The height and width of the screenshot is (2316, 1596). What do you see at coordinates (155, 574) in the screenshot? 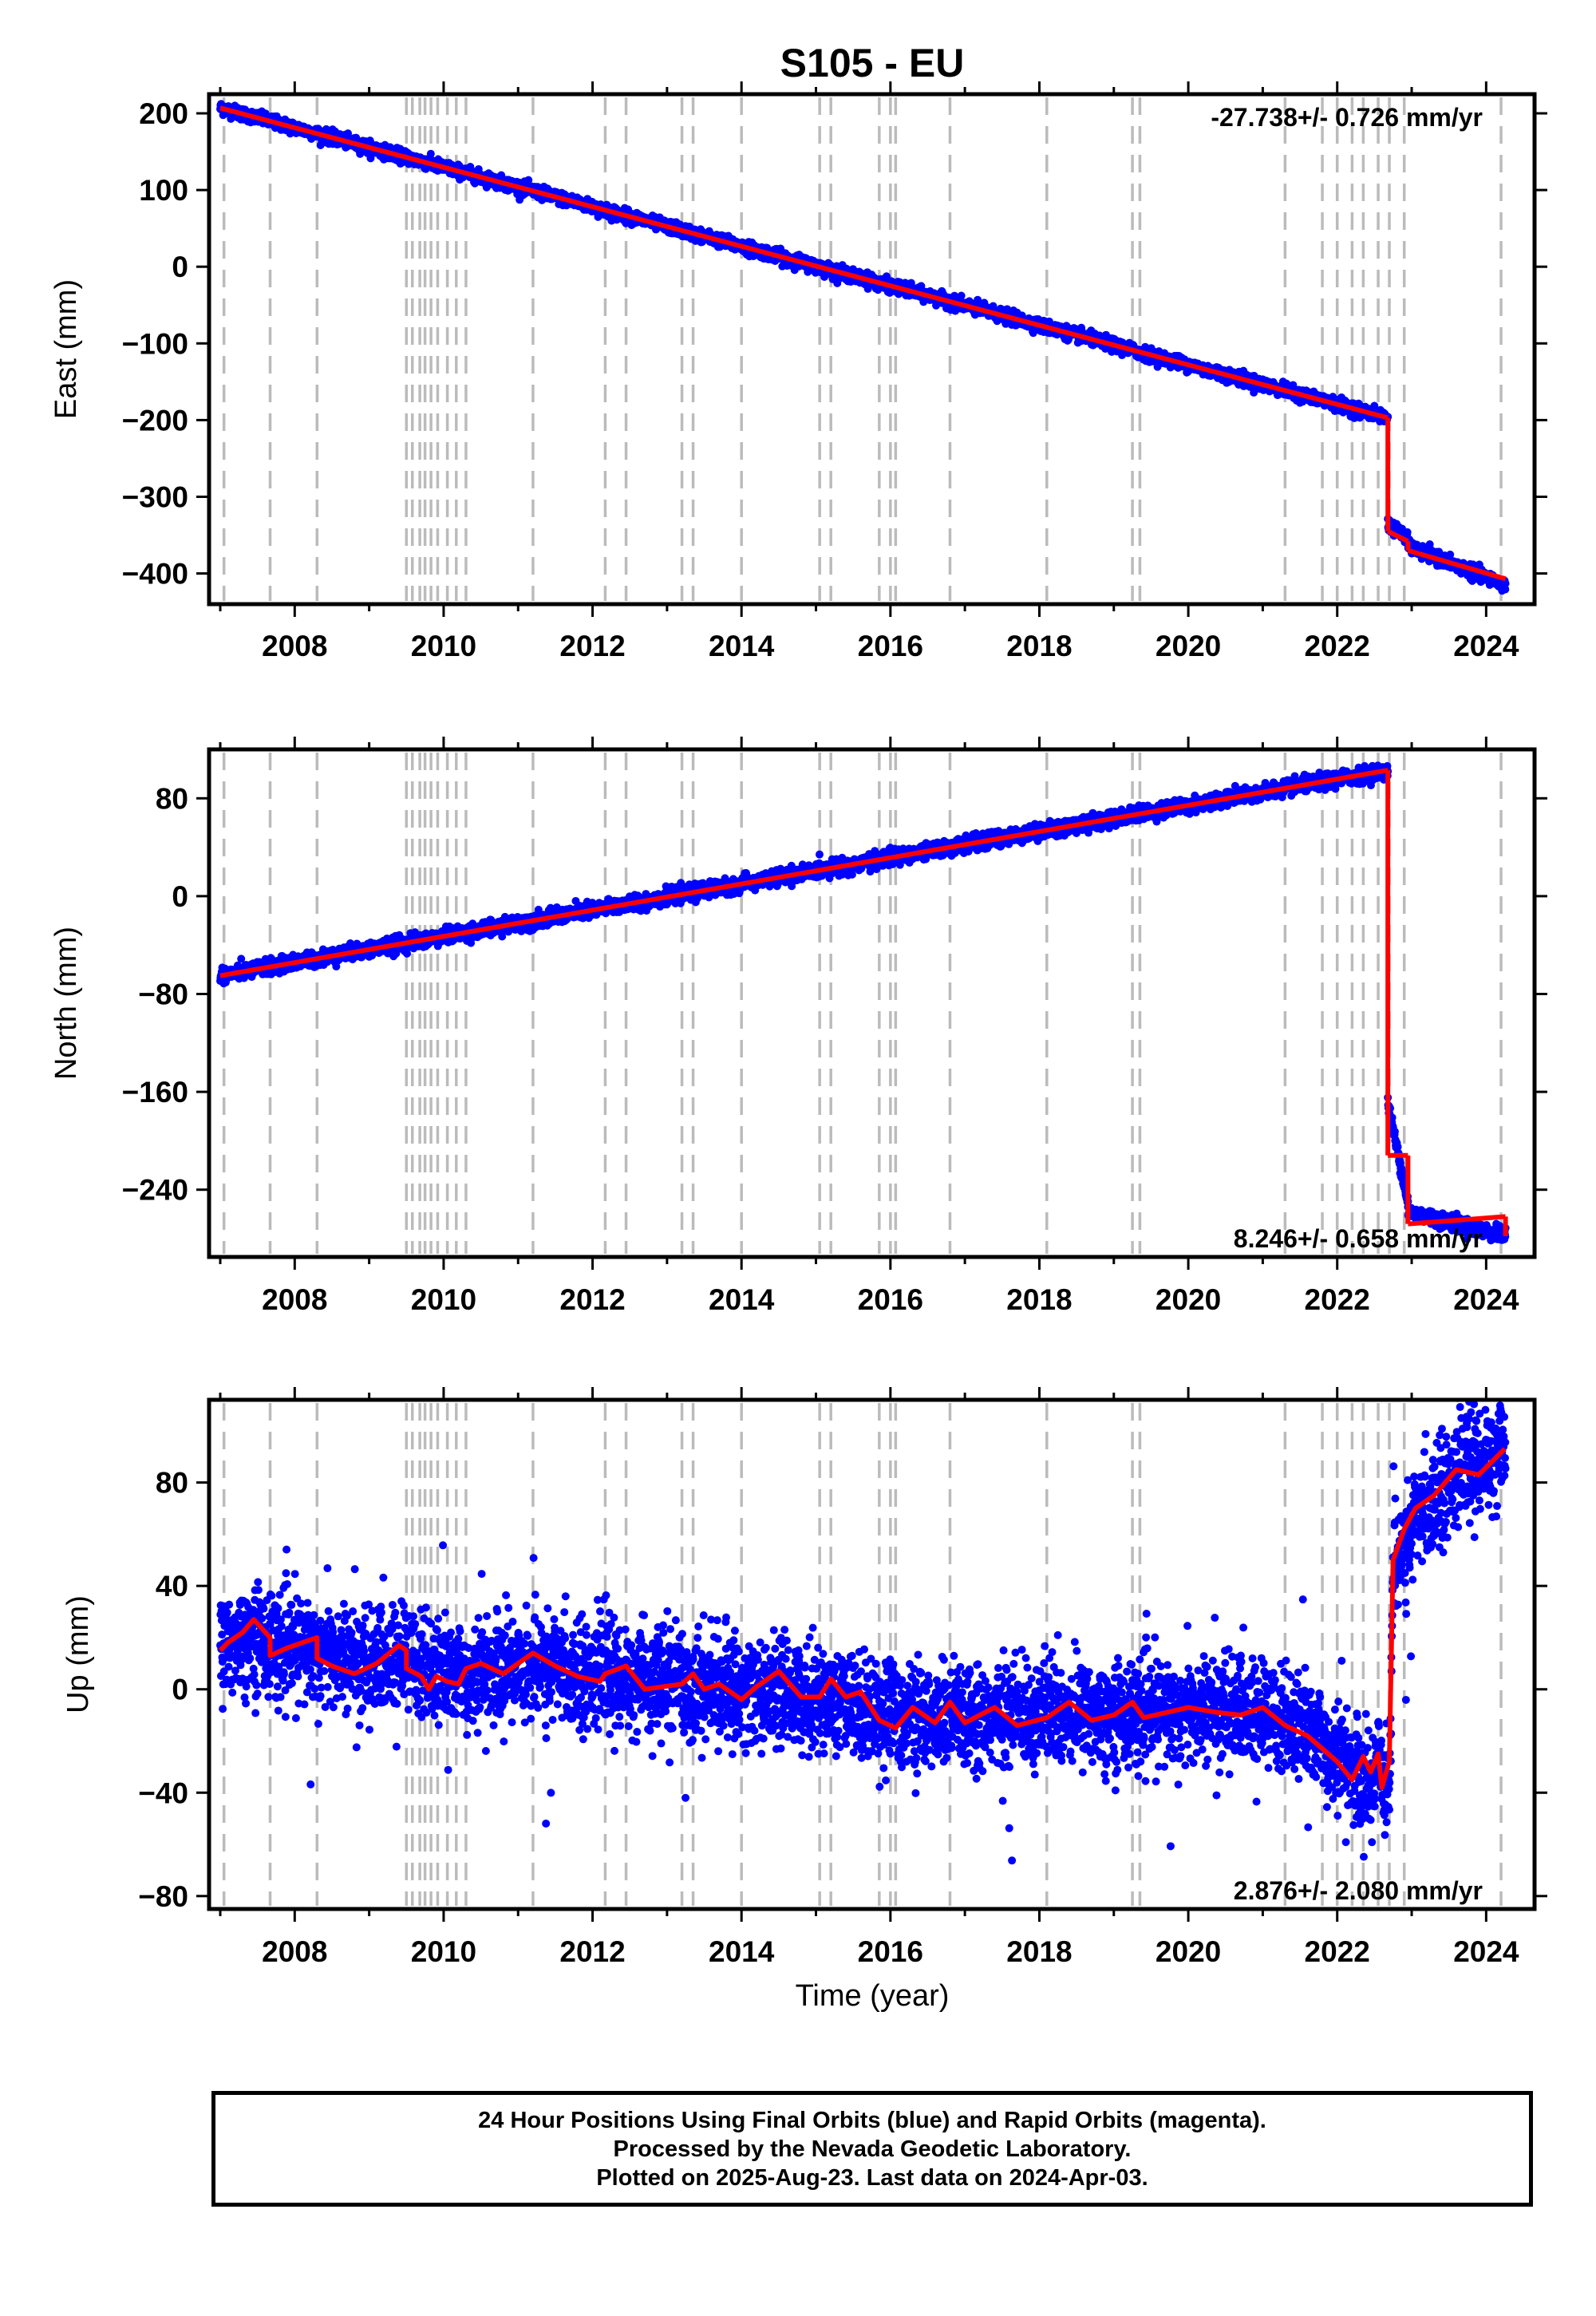
I see `y-tick-label: −400` at bounding box center [155, 574].